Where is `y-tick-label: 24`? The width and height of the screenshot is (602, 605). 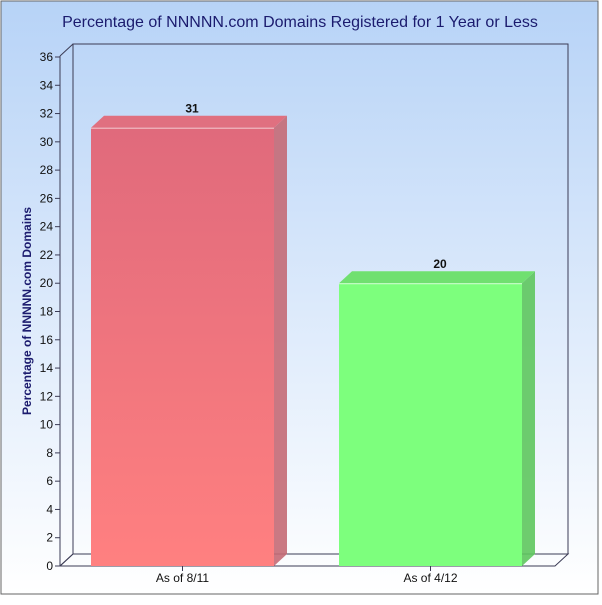 y-tick-label: 24 is located at coordinates (47, 227).